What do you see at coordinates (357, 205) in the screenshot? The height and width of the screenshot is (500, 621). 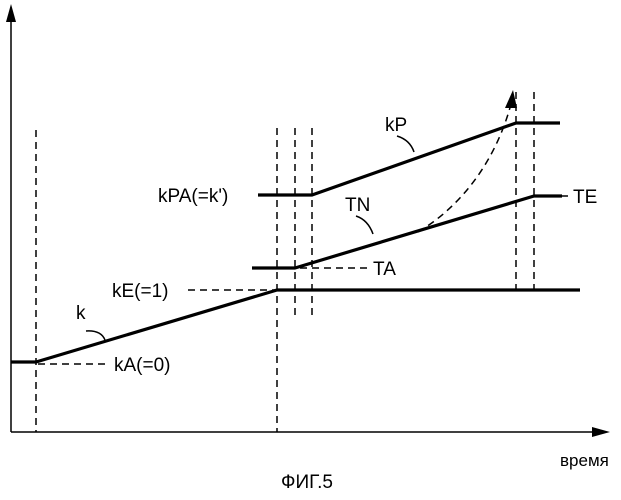 I see `label-TN: TN` at bounding box center [357, 205].